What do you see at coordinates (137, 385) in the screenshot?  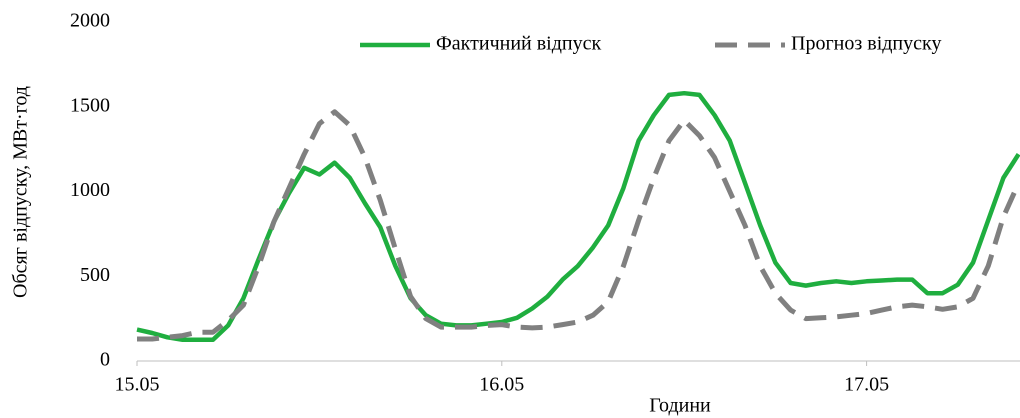 I see `x-tick-label: 15.05` at bounding box center [137, 385].